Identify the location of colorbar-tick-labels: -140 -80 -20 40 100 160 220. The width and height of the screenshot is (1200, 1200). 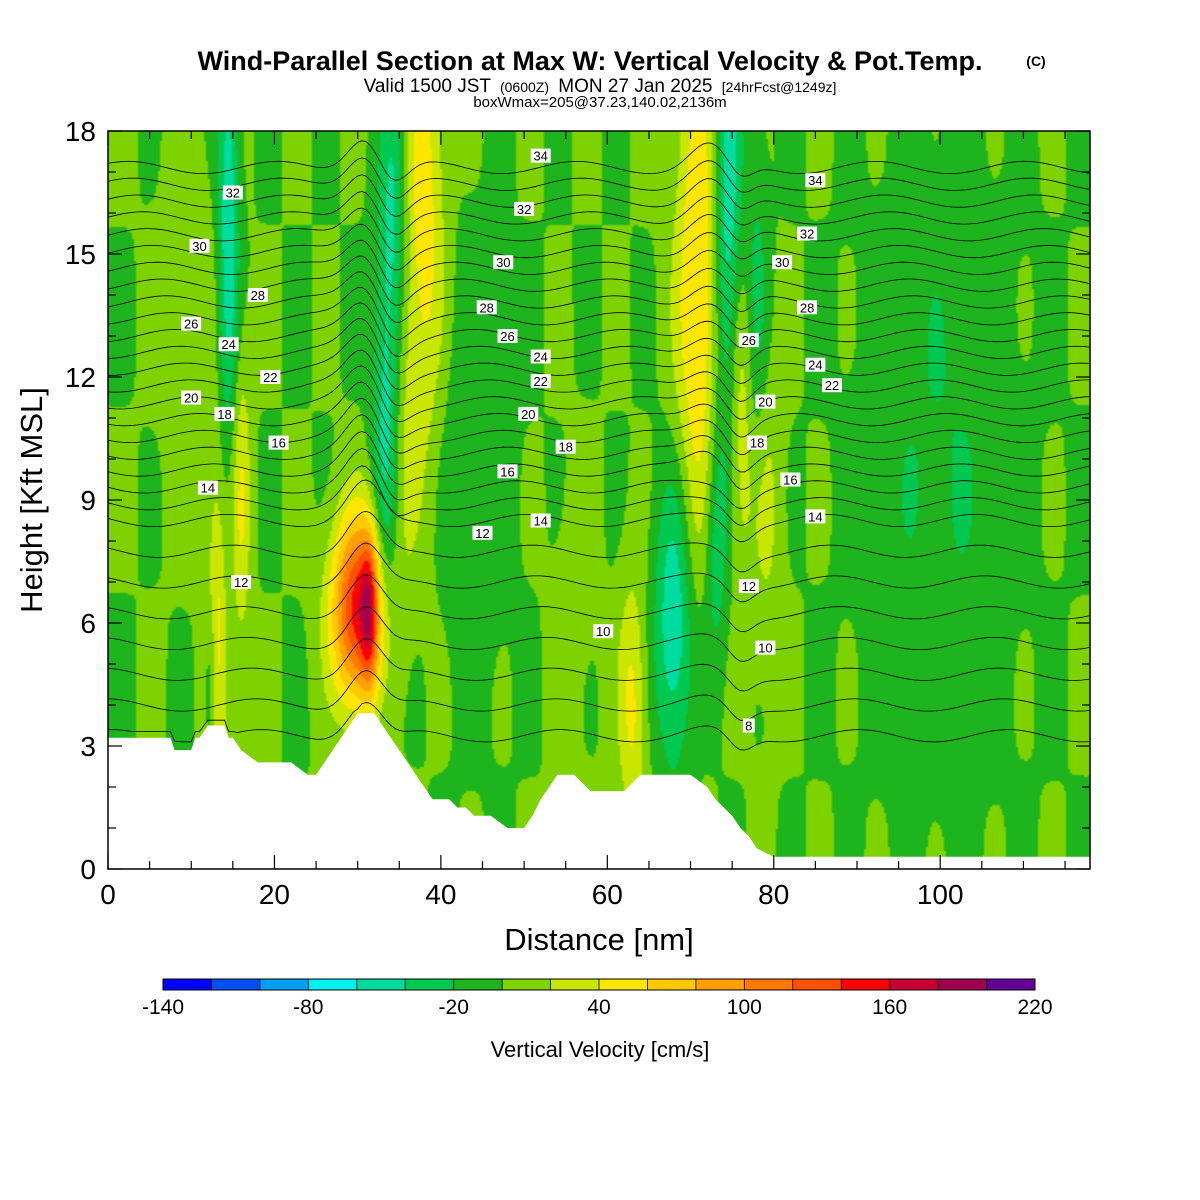
(597, 1007).